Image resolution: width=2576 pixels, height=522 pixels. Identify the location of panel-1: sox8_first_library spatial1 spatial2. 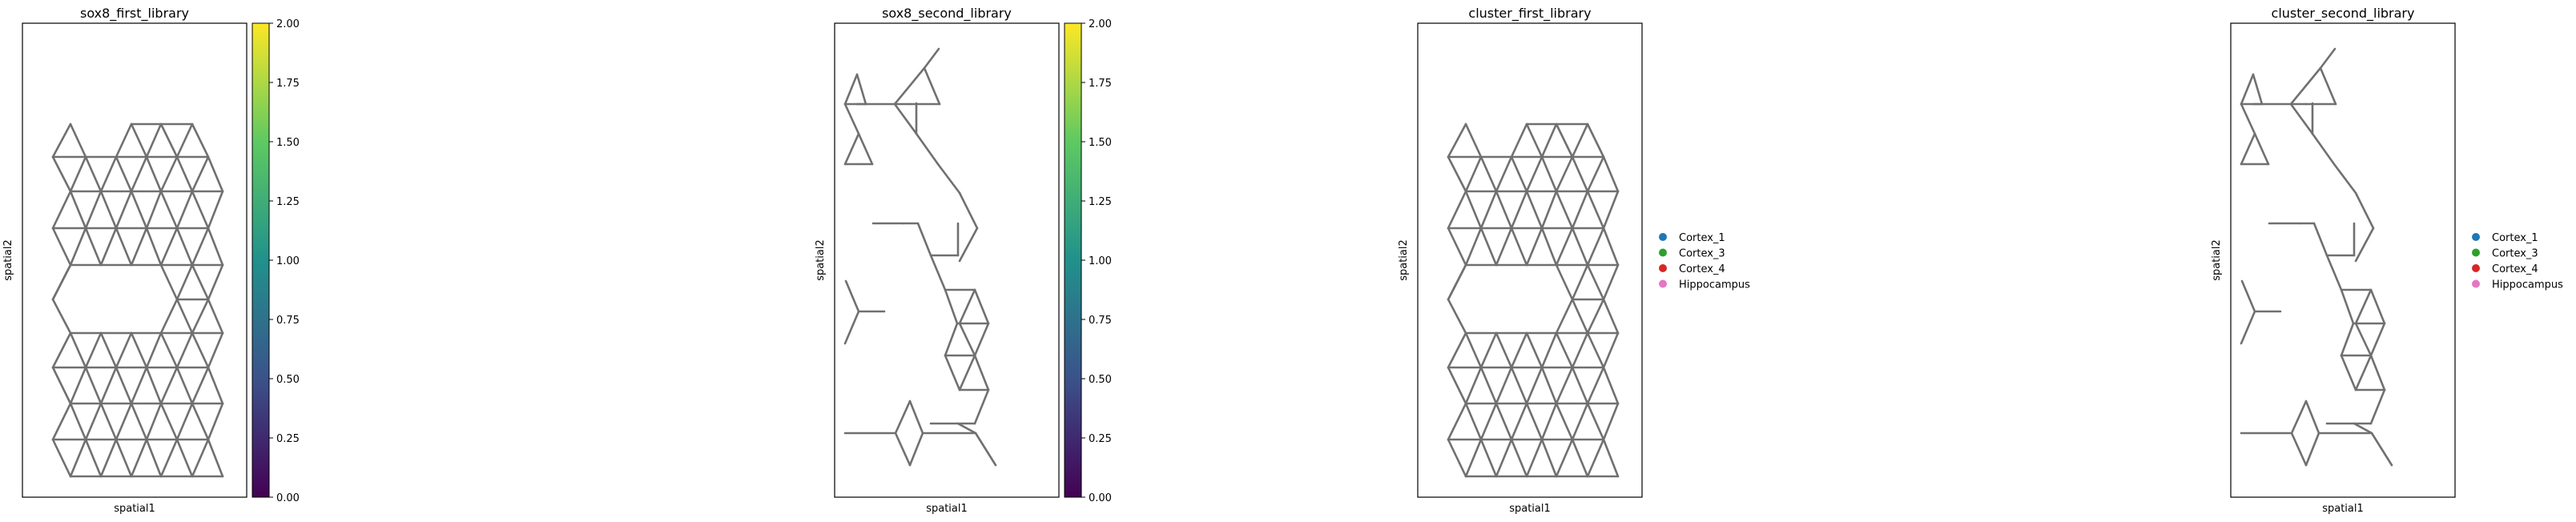
(125, 261).